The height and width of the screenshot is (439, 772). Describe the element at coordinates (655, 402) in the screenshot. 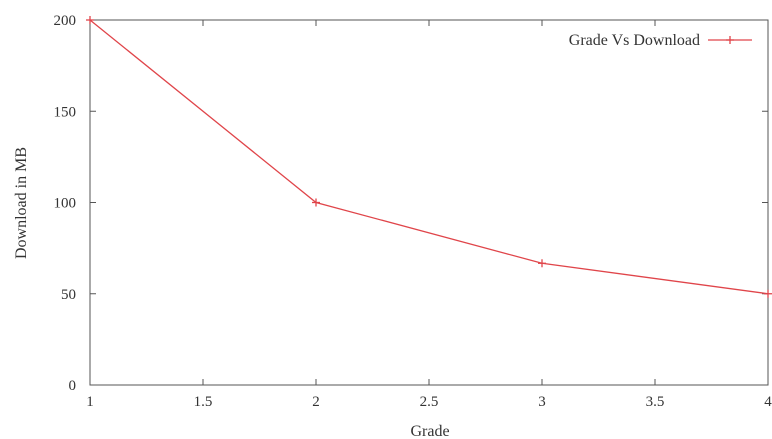

I see `x-tick-label: 3.5` at that location.